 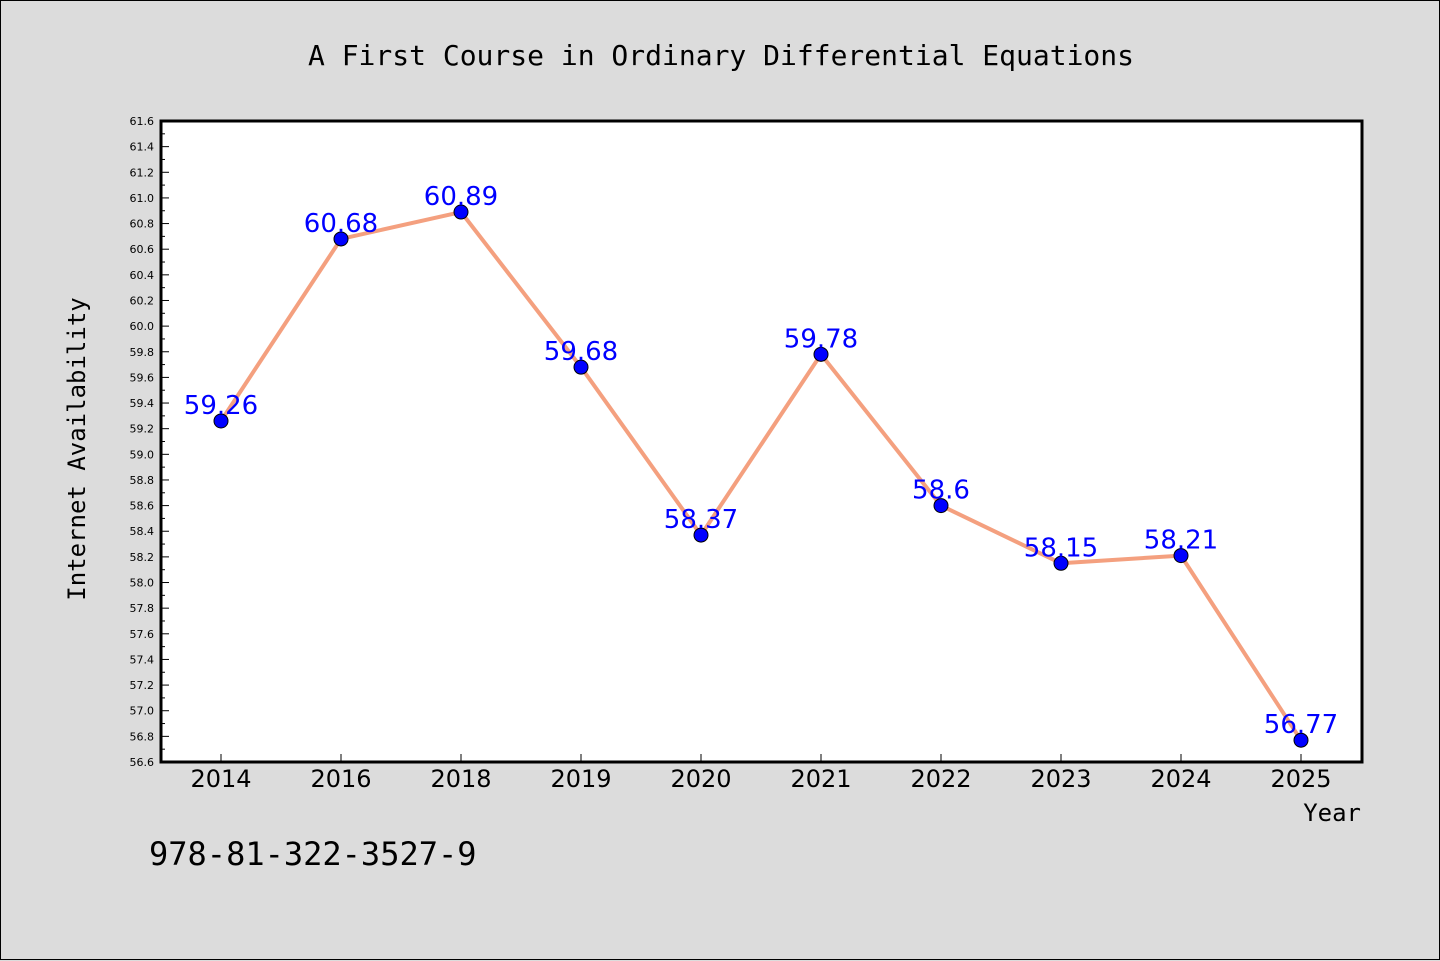 I want to click on data-label: 56.77, so click(x=1301, y=725).